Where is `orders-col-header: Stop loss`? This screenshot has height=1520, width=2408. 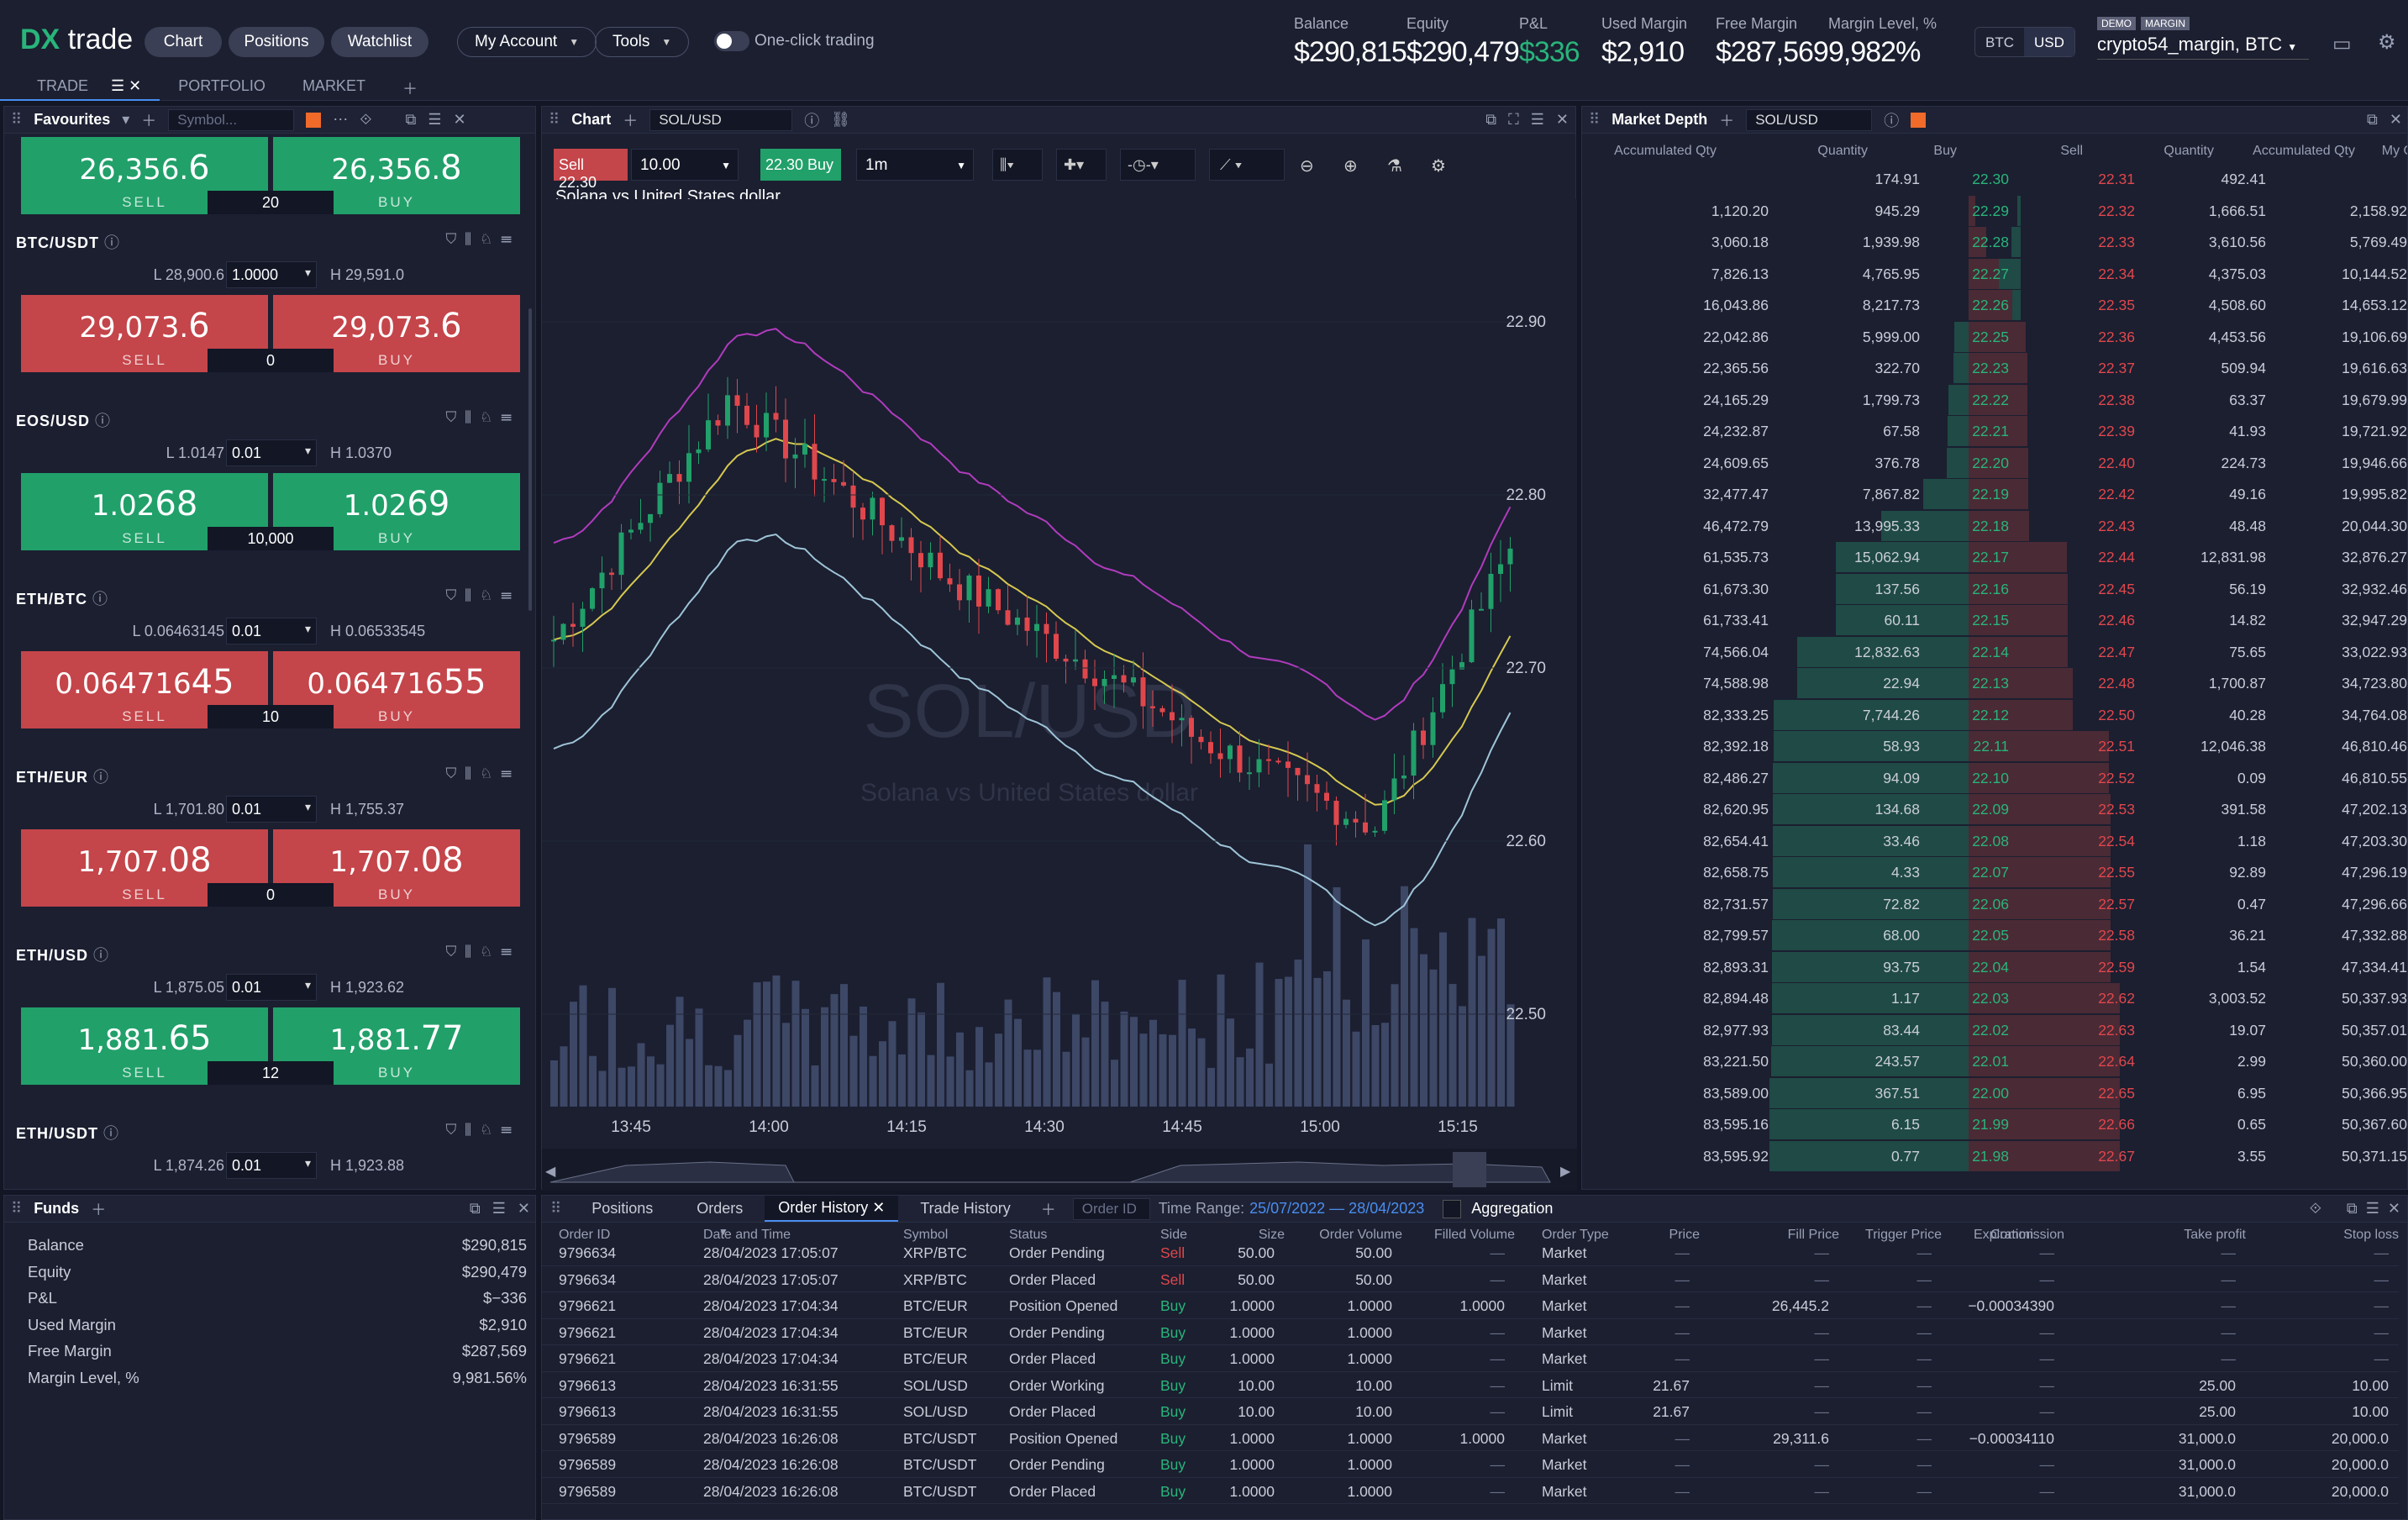 orders-col-header: Stop loss is located at coordinates (2371, 1235).